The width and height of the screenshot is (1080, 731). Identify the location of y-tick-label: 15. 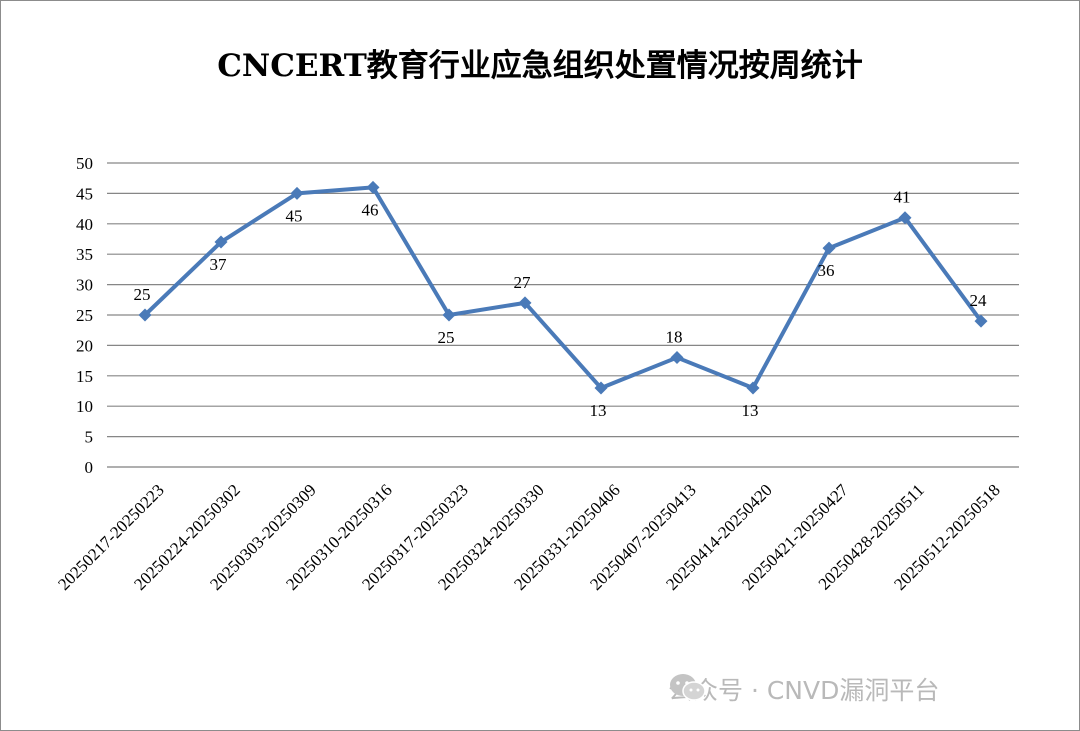
(84, 376).